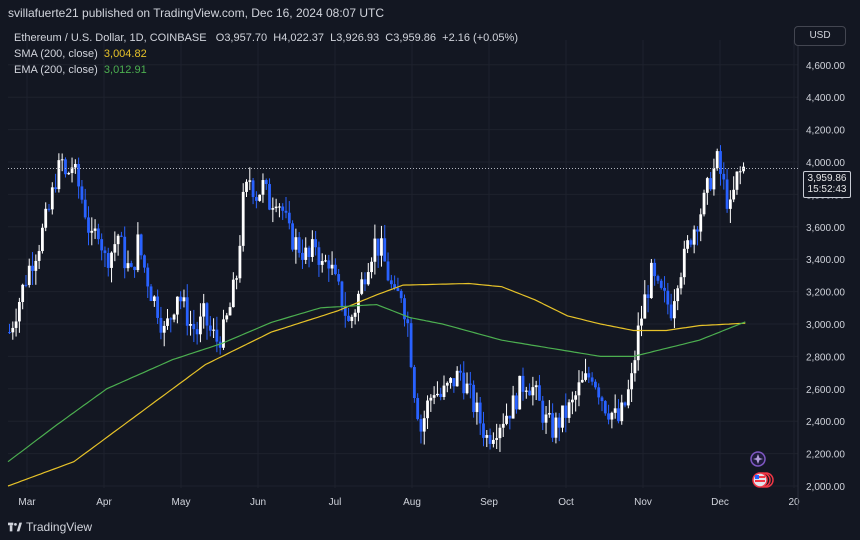 The width and height of the screenshot is (860, 540). Describe the element at coordinates (825, 455) in the screenshot. I see `y-tick-label: 2,200.00` at that location.